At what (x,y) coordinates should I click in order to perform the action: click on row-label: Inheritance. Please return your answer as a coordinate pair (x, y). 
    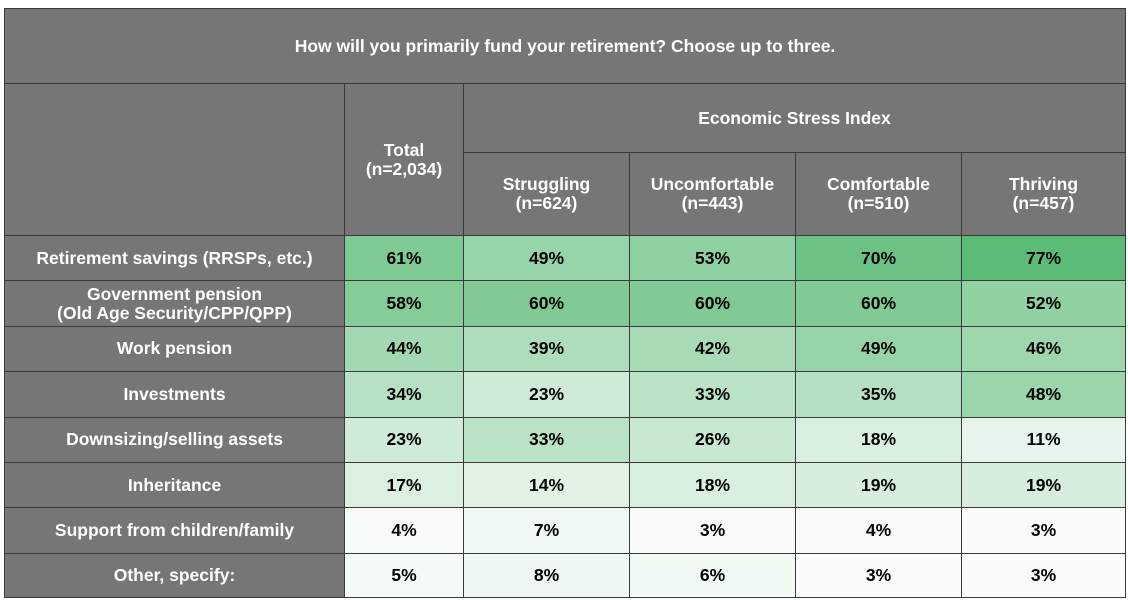
    Looking at the image, I should click on (174, 484).